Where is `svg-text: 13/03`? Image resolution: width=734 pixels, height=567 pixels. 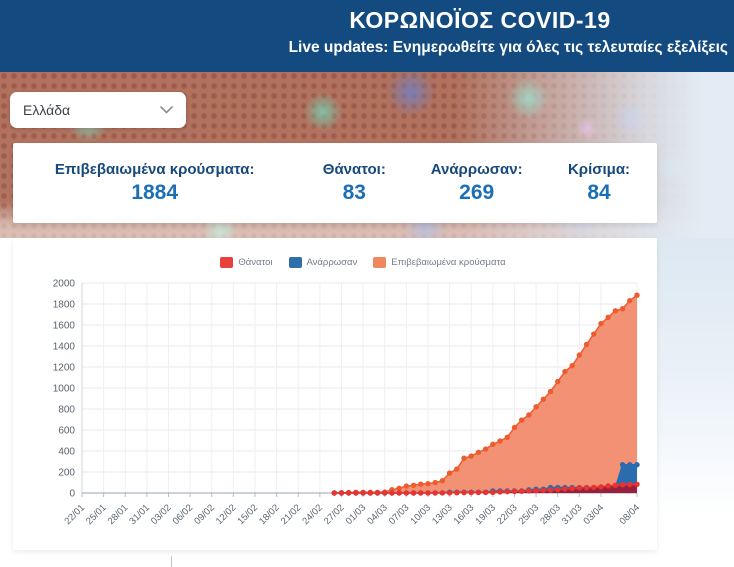 svg-text: 13/03 is located at coordinates (442, 514).